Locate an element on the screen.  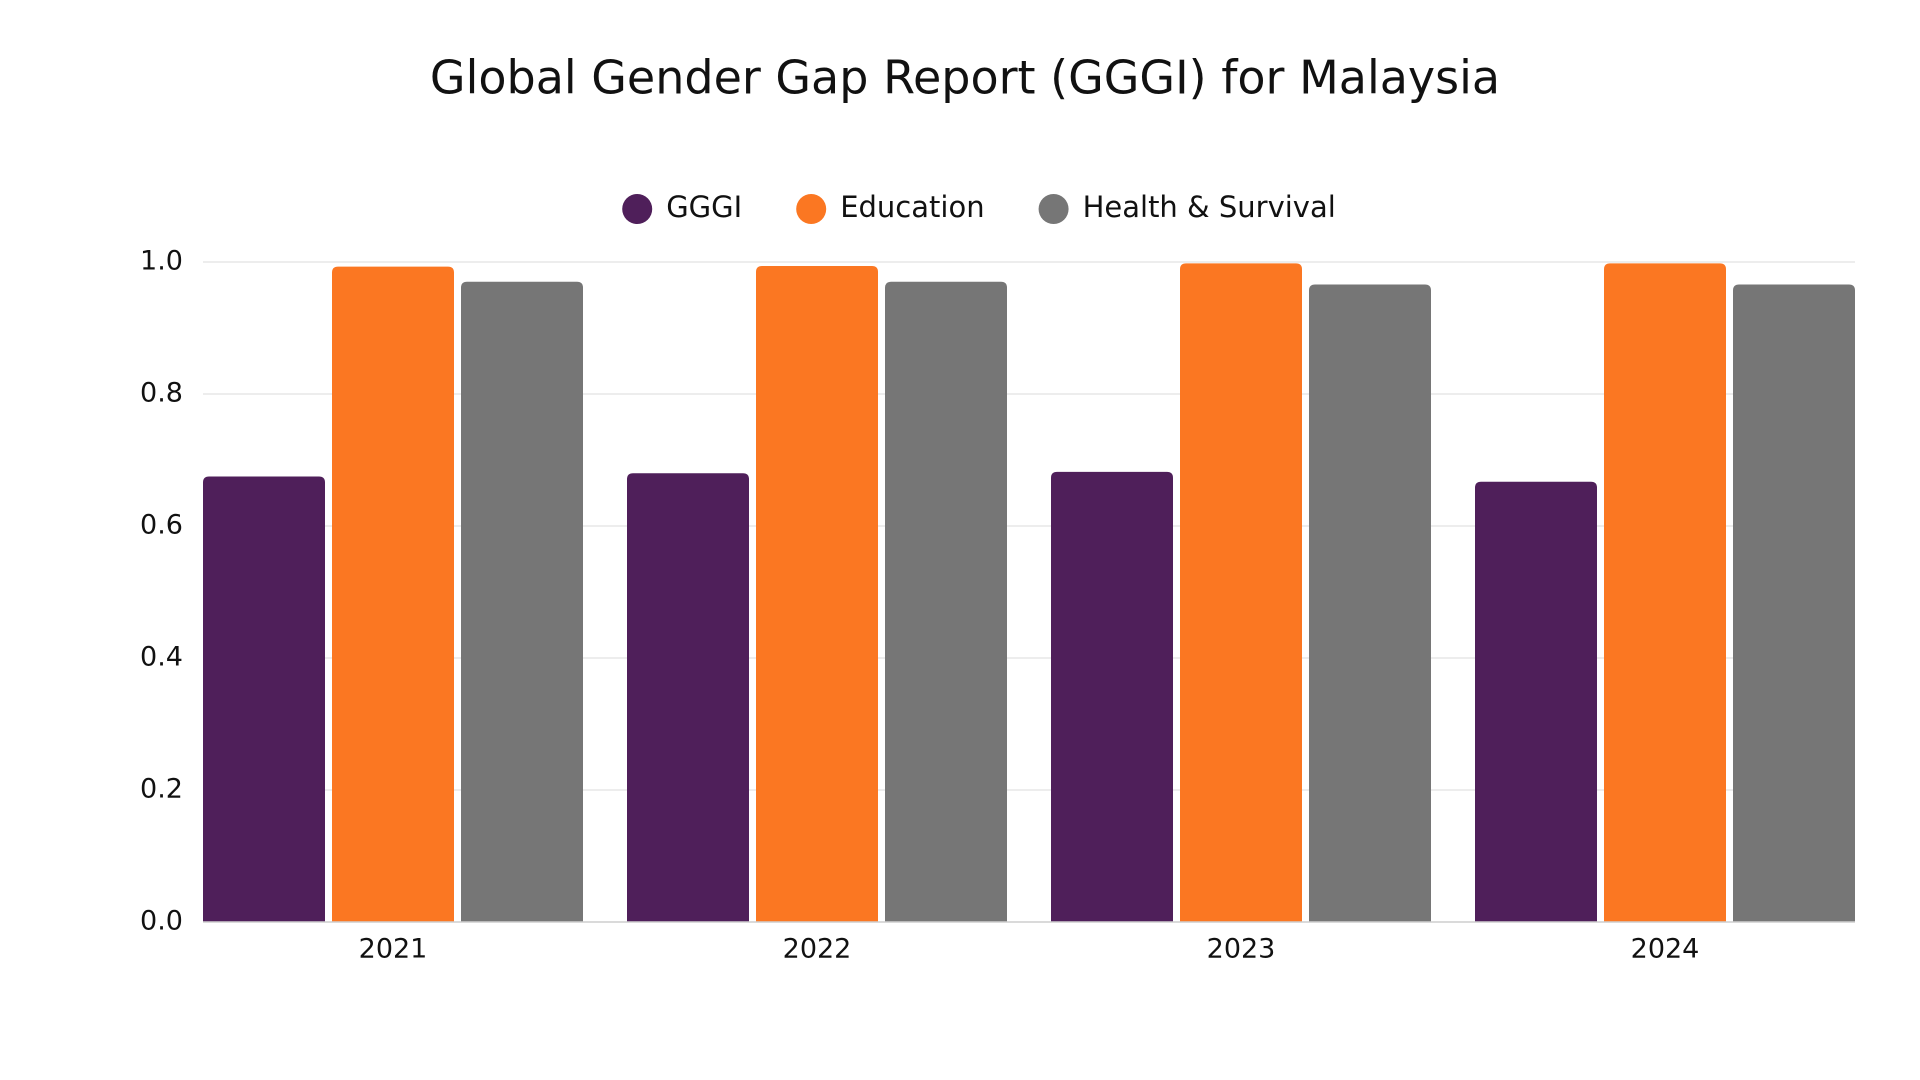
legend: GGGI Education Health & Survival is located at coordinates (979, 207).